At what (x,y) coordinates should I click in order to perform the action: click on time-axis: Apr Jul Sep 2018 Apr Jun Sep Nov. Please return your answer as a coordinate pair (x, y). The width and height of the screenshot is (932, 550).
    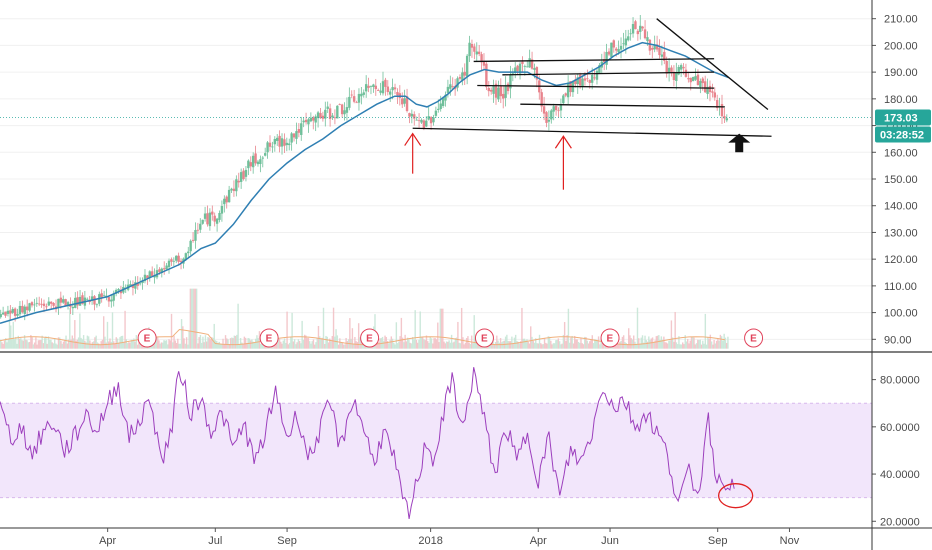
    Looking at the image, I should click on (449, 537).